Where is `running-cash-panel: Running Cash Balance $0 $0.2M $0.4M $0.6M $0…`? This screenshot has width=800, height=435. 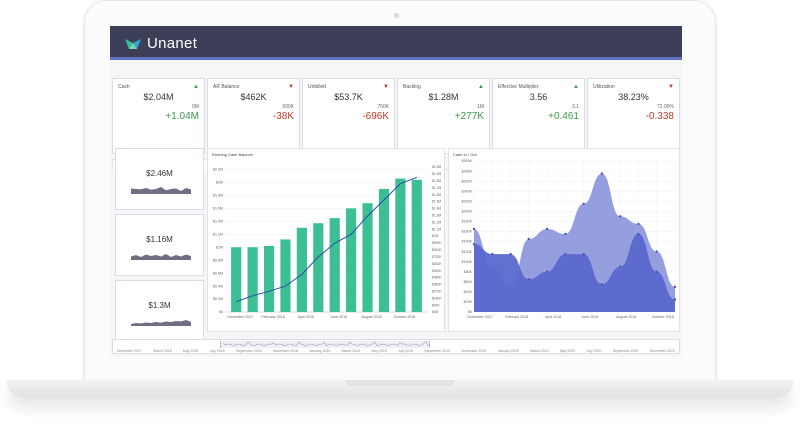
running-cash-panel: Running Cash Balance $0 $0.2M $0.4M $0.6M $0… is located at coordinates (326, 240).